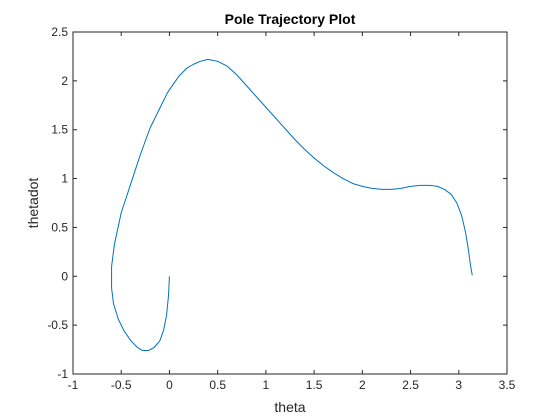  Describe the element at coordinates (458, 385) in the screenshot. I see `x-tick-label: 3` at that location.